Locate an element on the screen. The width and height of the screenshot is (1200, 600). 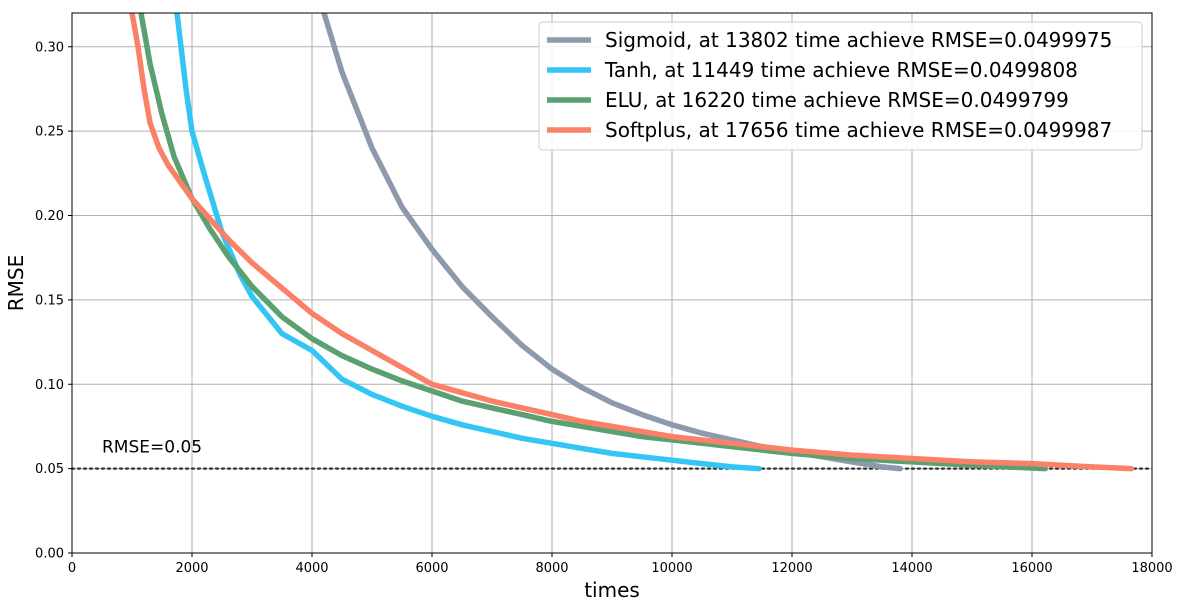
x-tick-label-6: 12000 is located at coordinates (791, 568).